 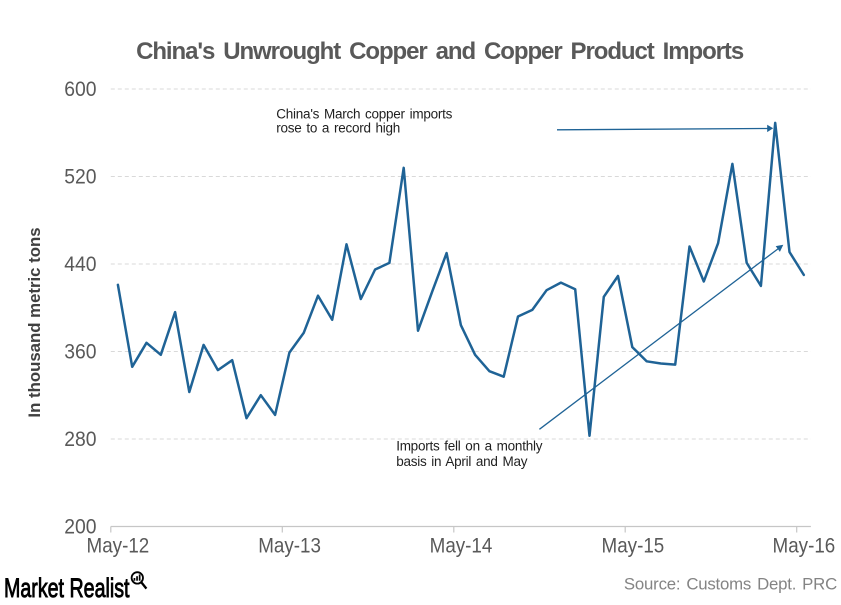 What do you see at coordinates (469, 446) in the screenshot?
I see `svg-text: Imports fell on a monthly` at bounding box center [469, 446].